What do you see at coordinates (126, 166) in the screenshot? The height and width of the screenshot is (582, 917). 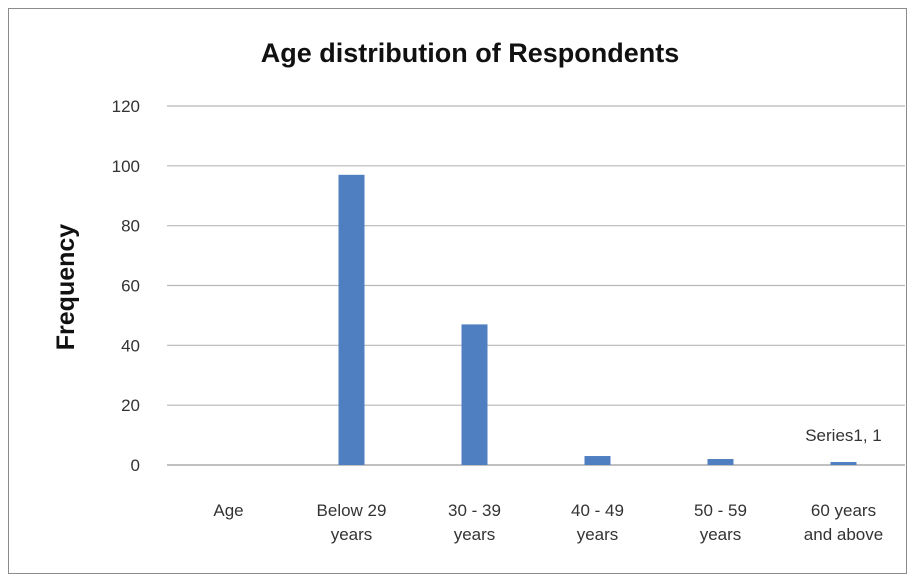 I see `y-tick-label: 100` at bounding box center [126, 166].